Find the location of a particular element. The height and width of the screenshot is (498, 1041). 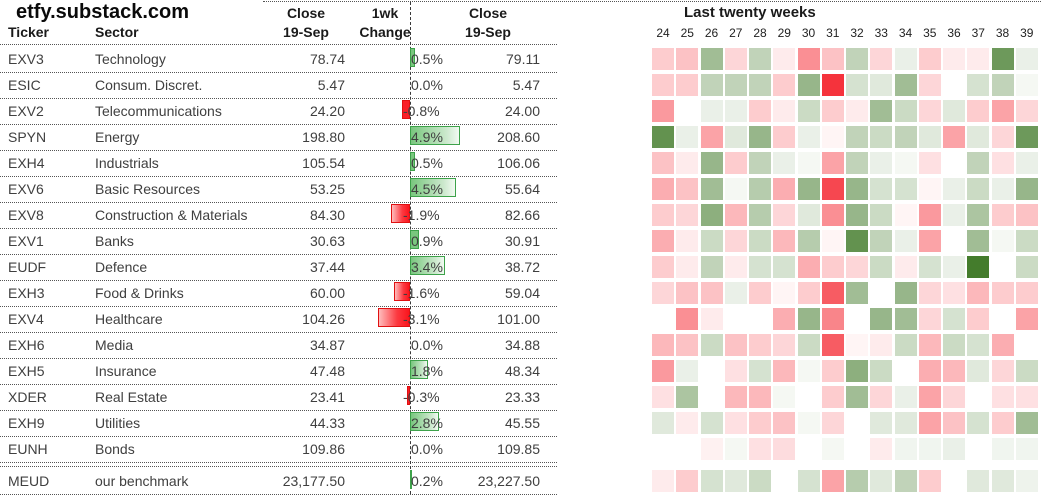

sector-cell: Media is located at coordinates (114, 345).